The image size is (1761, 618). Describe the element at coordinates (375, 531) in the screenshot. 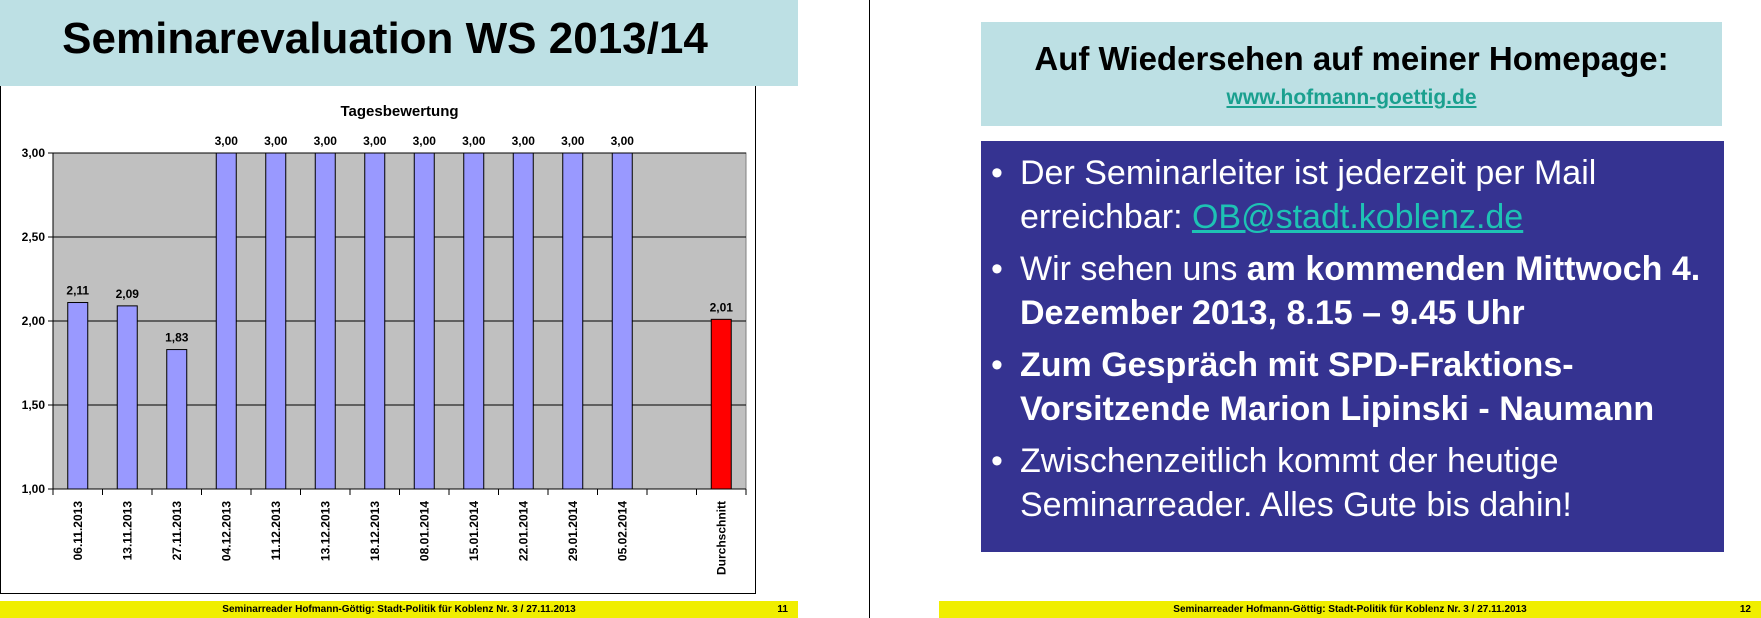

I see `x-tick-label: 18.12.2013` at that location.